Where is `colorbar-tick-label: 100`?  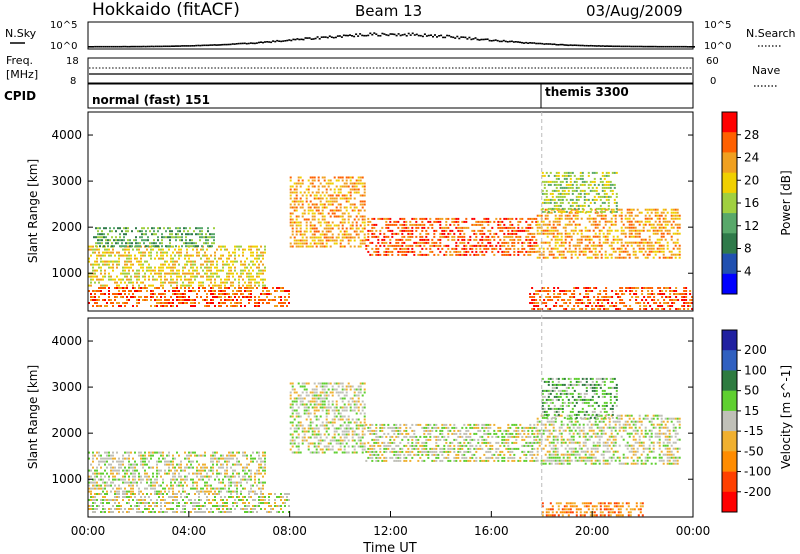 colorbar-tick-label: 100 is located at coordinates (755, 370).